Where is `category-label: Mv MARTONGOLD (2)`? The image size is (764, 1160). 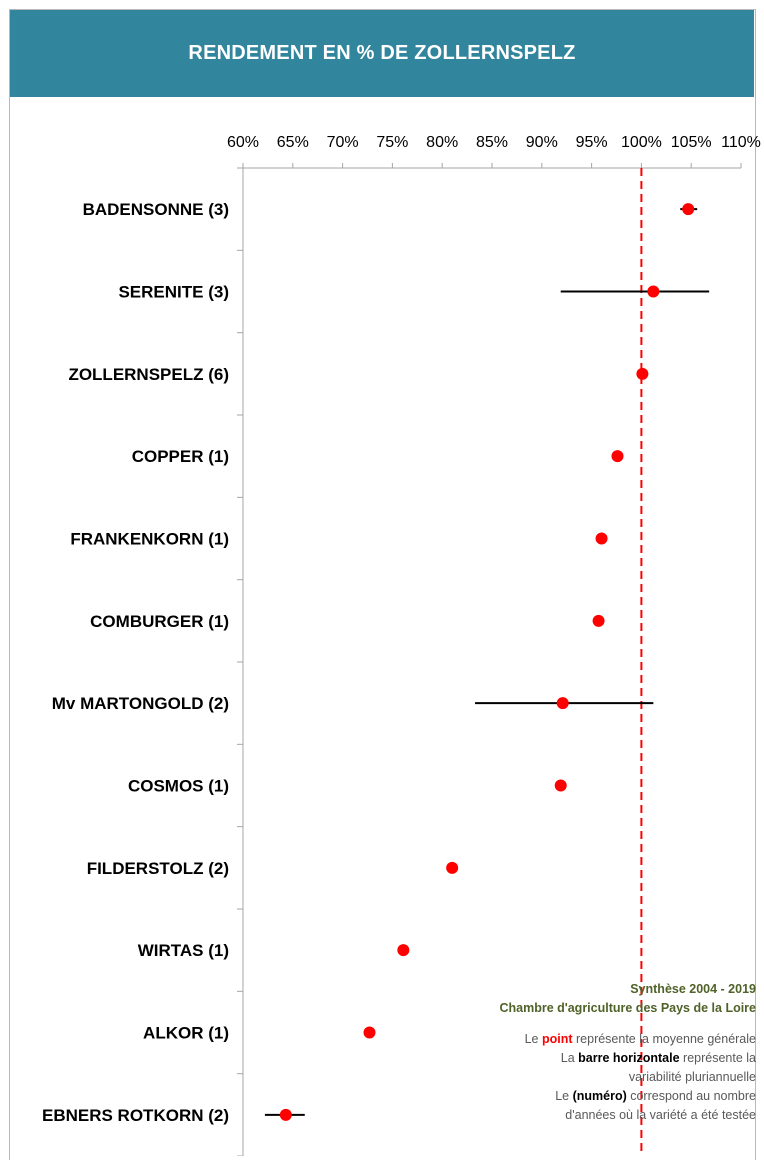 category-label: Mv MARTONGOLD (2) is located at coordinates (140, 703).